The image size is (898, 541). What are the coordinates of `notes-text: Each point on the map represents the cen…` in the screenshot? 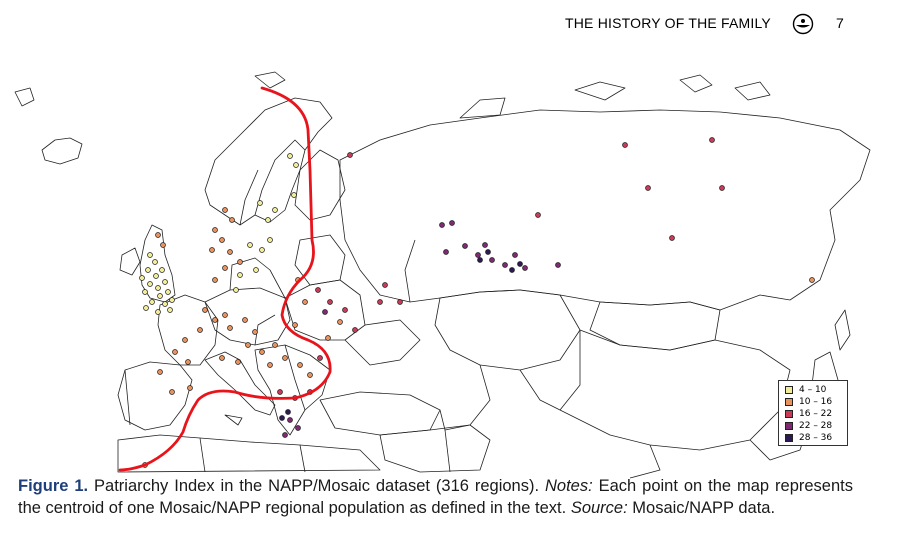 It's located at (435, 497).